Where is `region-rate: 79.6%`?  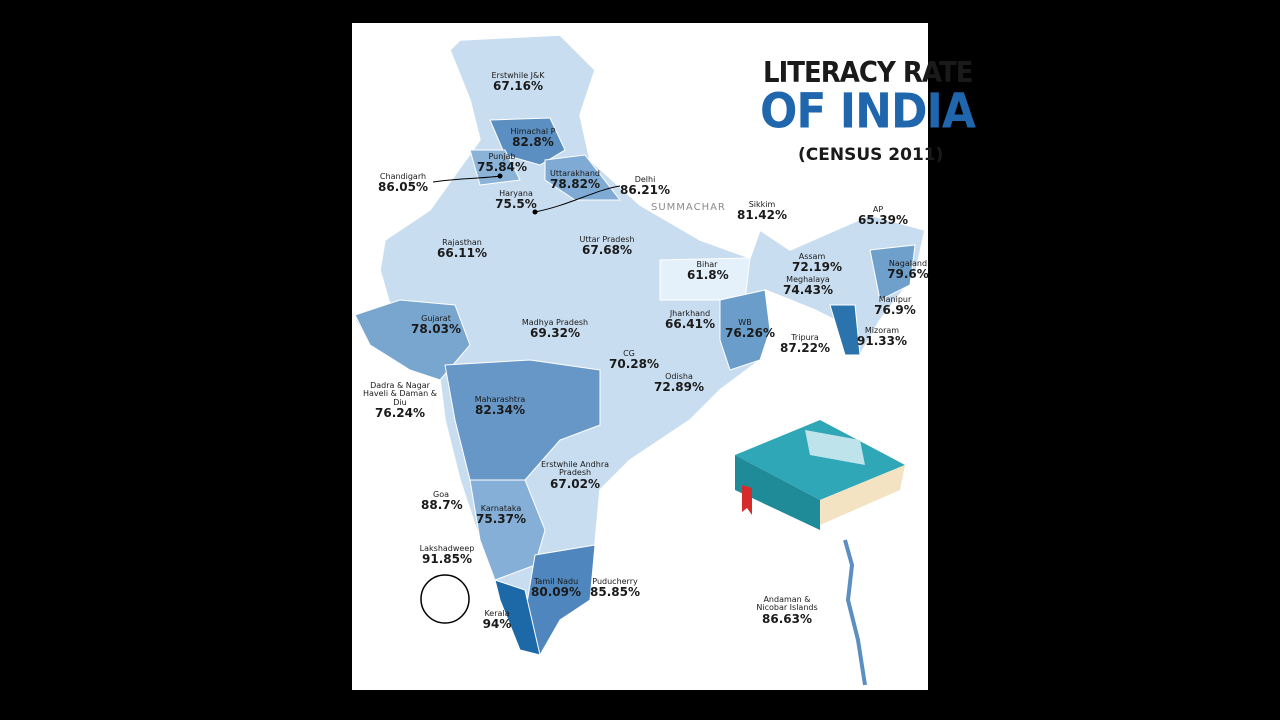 region-rate: 79.6% is located at coordinates (908, 274).